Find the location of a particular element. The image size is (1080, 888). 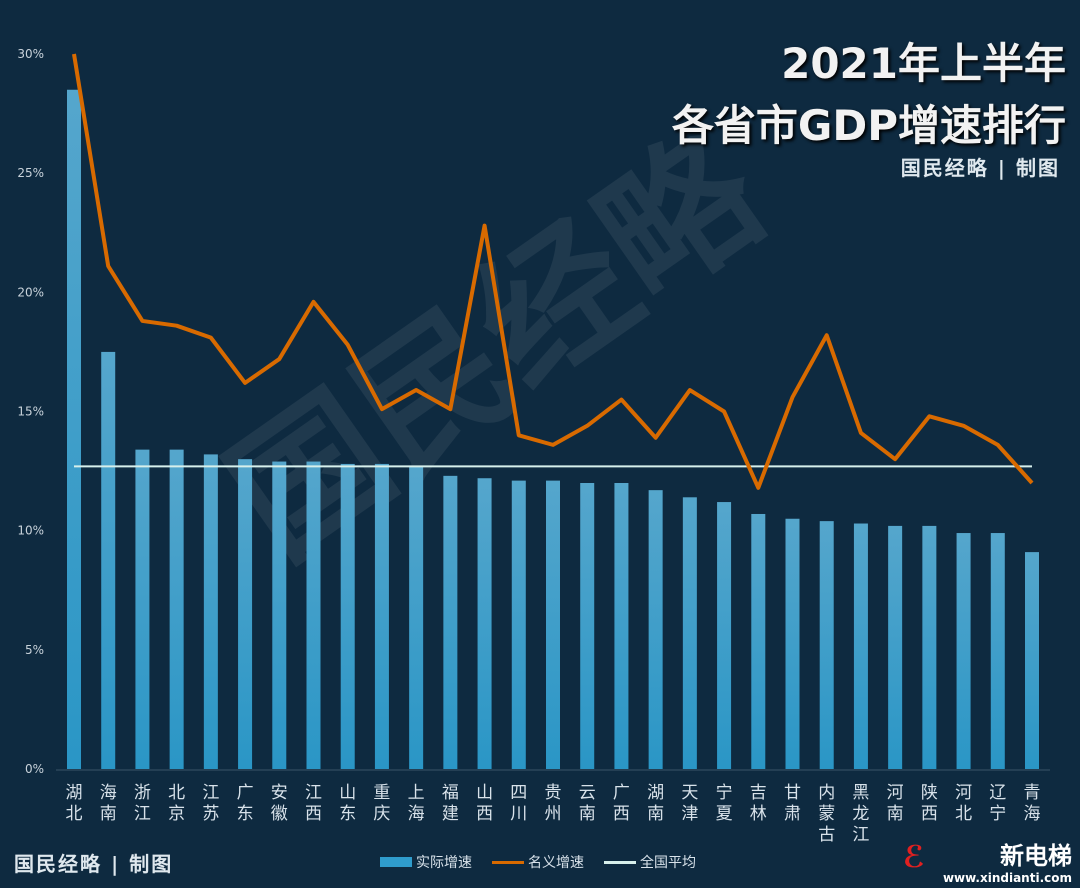

bar-江苏 is located at coordinates (210, 611).